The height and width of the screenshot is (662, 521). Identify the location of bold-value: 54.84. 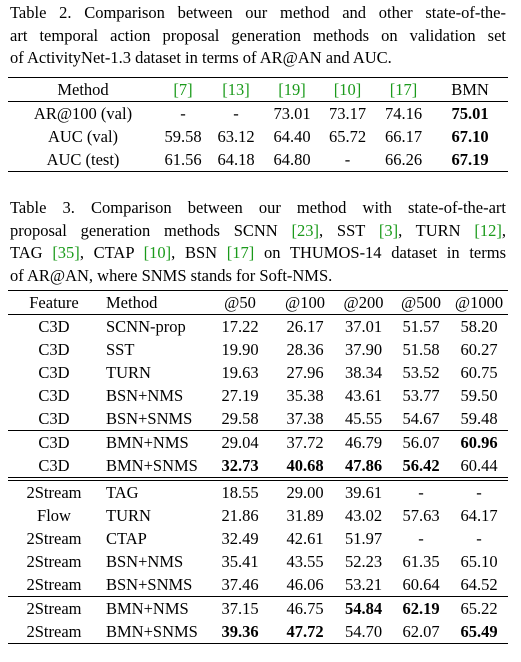
(363, 608).